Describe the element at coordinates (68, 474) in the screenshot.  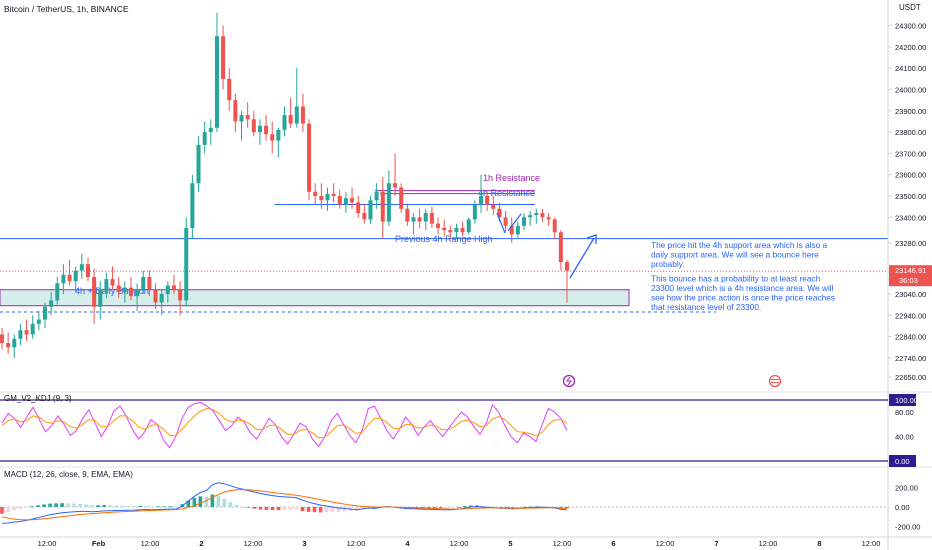
I see `macd-title: MACD (12, 26, close, 9, EMA, EMA)` at that location.